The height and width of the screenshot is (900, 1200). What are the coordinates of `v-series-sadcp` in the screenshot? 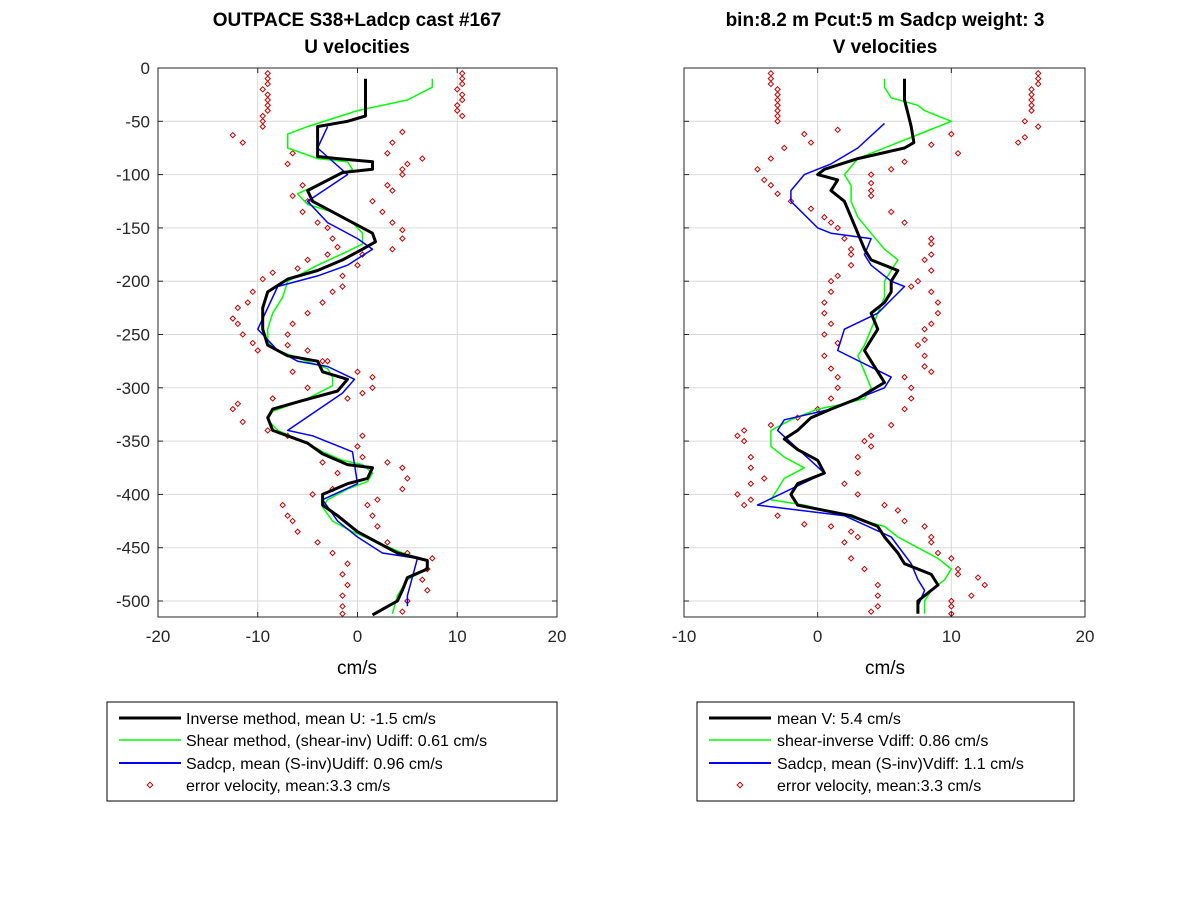 It's located at (841, 364).